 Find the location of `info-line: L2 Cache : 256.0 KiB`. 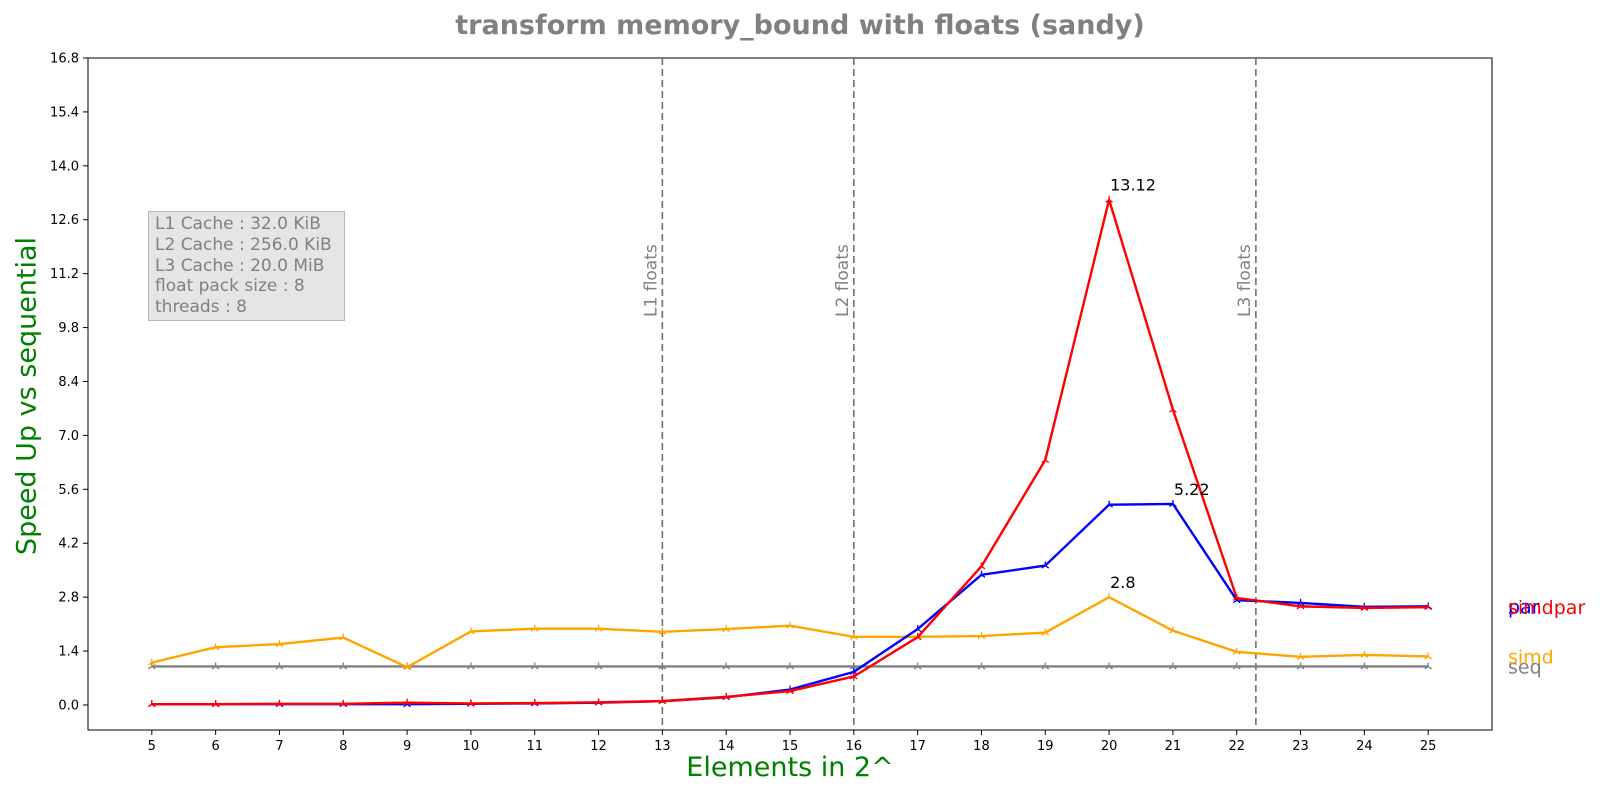

info-line: L2 Cache : 256.0 KiB is located at coordinates (243, 244).